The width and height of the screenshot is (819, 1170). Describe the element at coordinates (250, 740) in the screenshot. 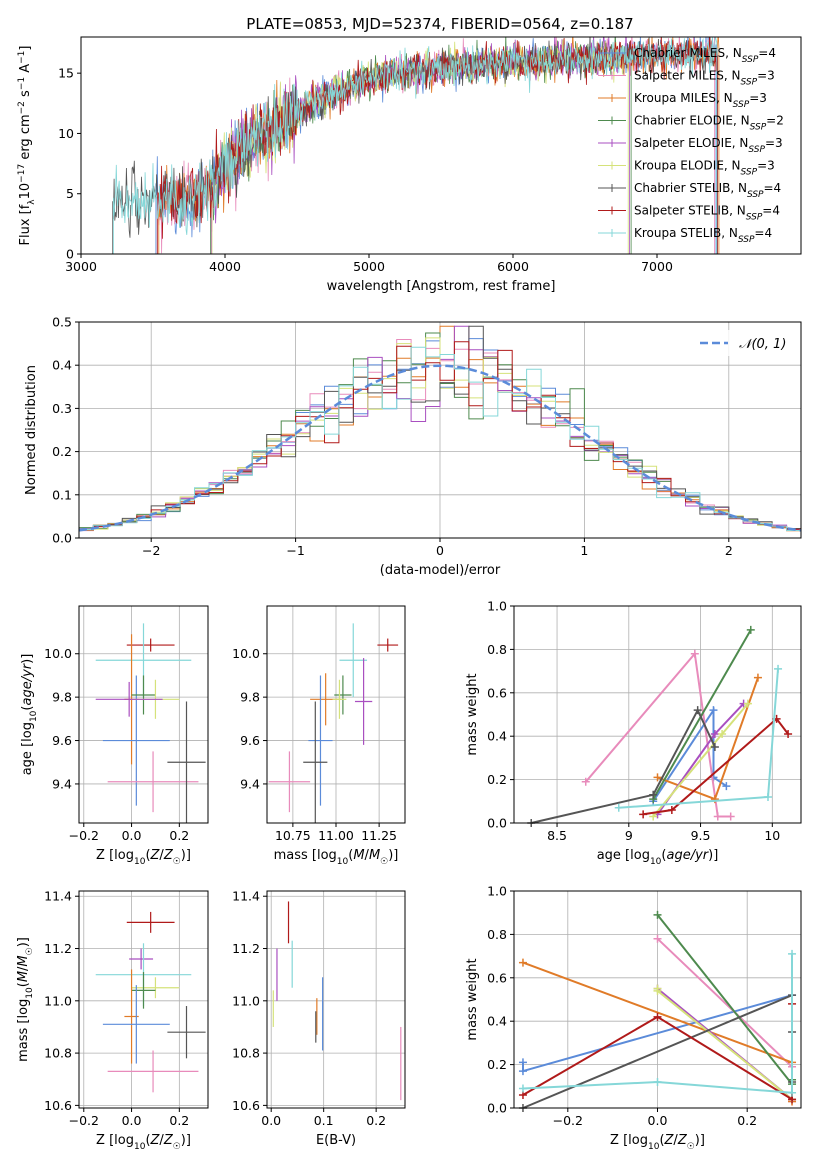

I see `y-tick-label: 9.6` at that location.